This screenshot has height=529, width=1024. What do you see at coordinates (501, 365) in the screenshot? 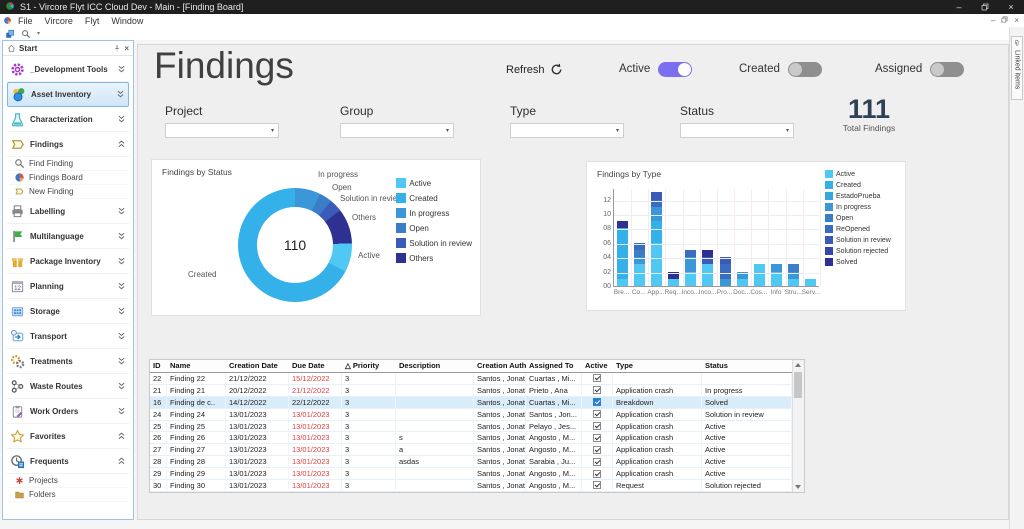
I see `column-header-creation-author: Creation Author` at bounding box center [501, 365].